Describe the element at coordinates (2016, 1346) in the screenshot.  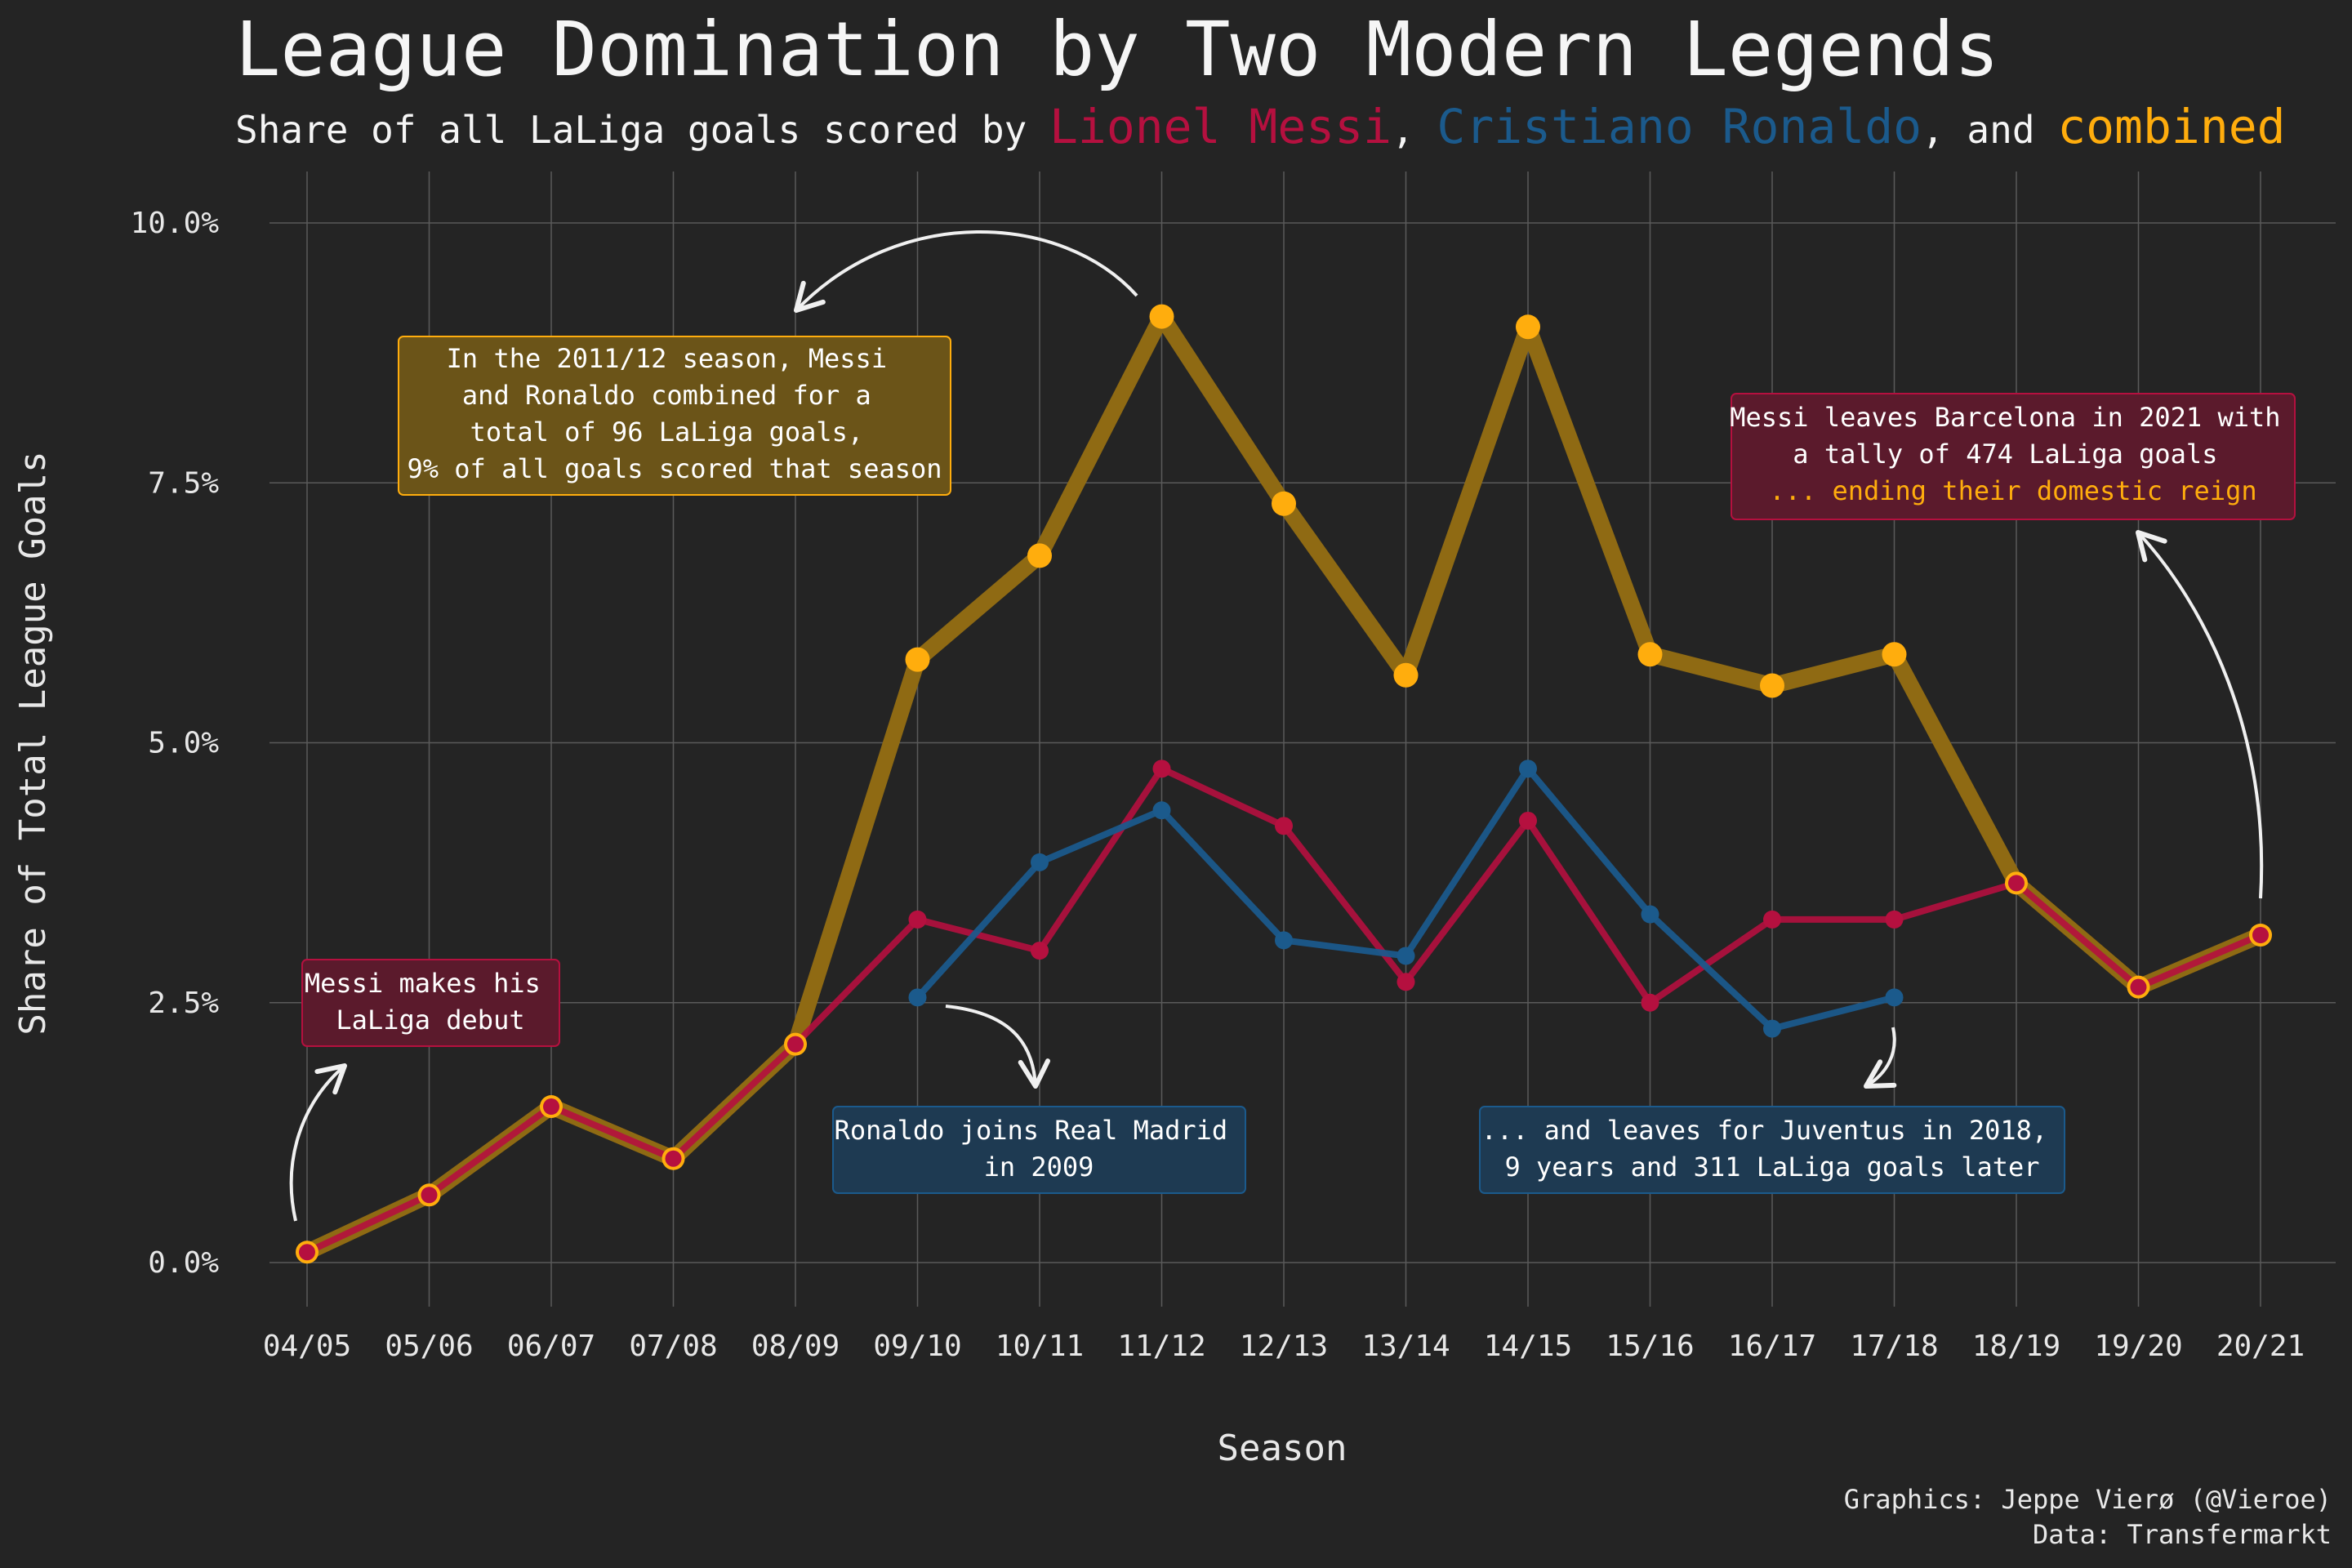
I see `x-tick-label: 18/19` at that location.